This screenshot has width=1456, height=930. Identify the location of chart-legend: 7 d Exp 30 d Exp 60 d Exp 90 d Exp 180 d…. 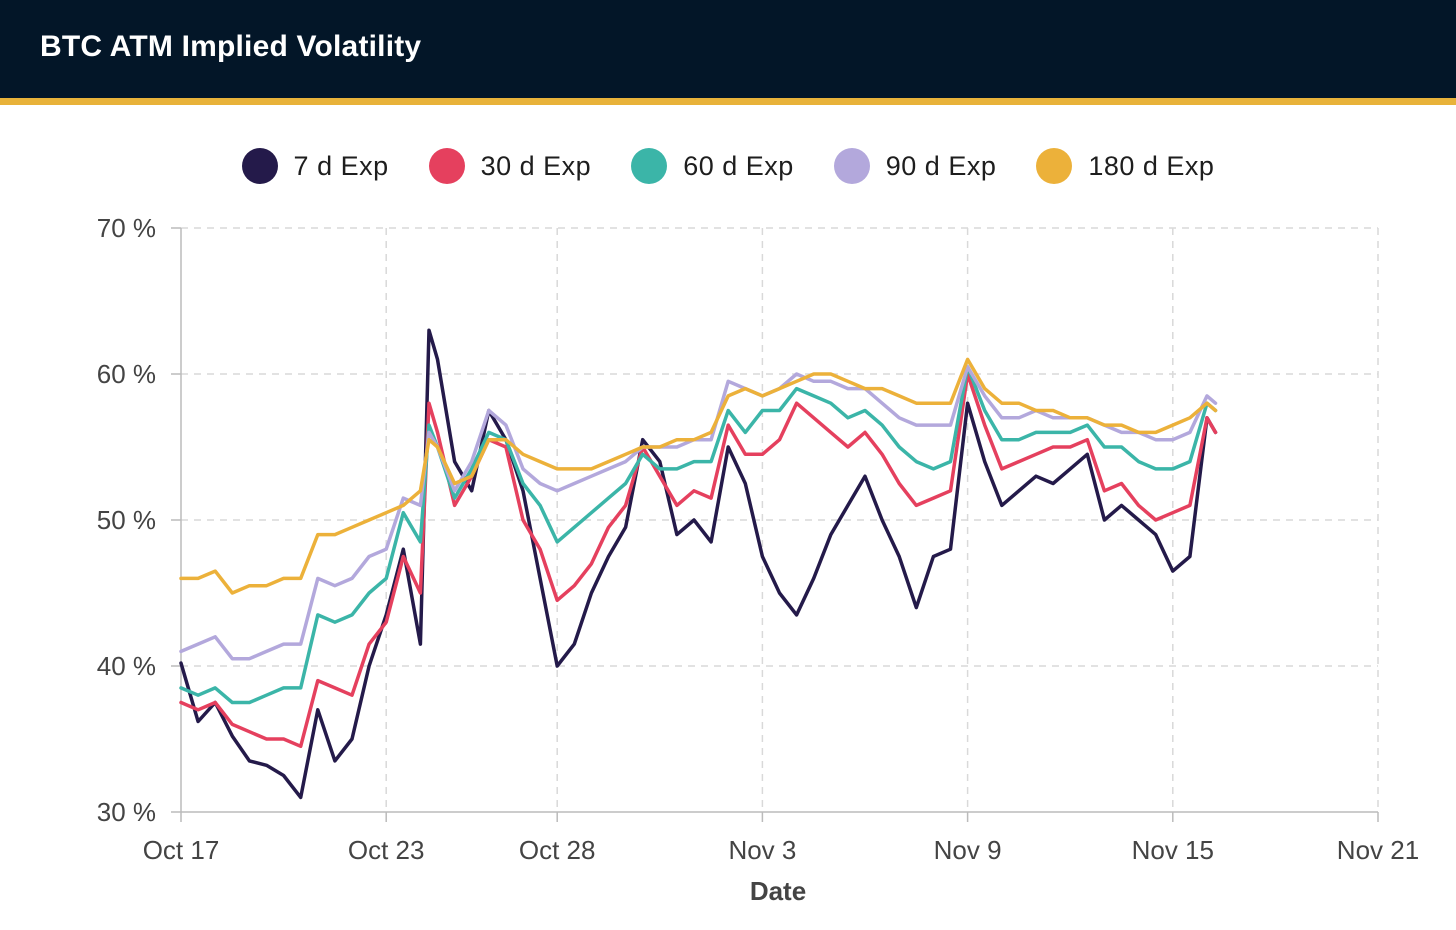
(728, 166).